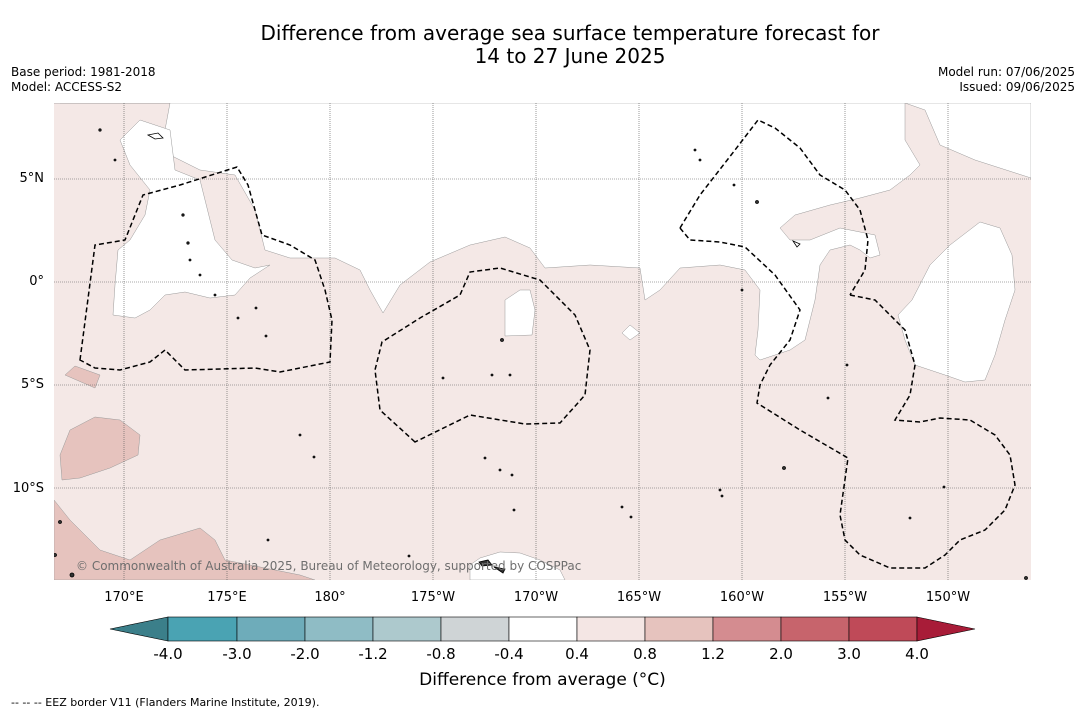 The image size is (1085, 713). Describe the element at coordinates (946, 629) in the screenshot. I see `colorbar-max-arrow` at that location.